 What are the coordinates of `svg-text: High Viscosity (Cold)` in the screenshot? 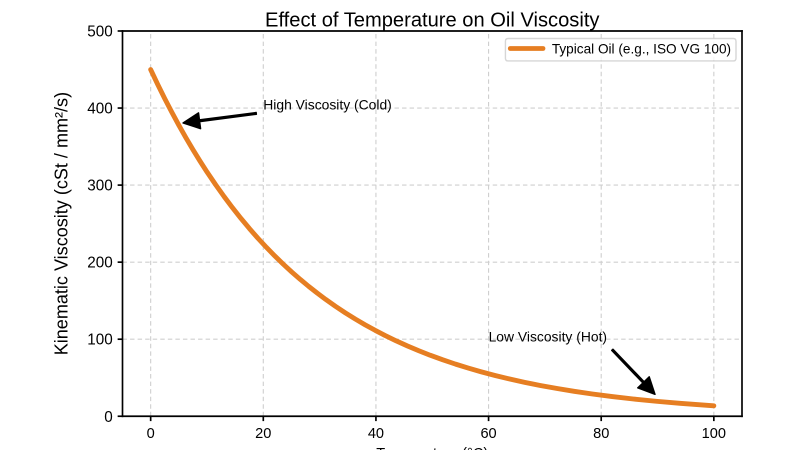 It's located at (327, 105).